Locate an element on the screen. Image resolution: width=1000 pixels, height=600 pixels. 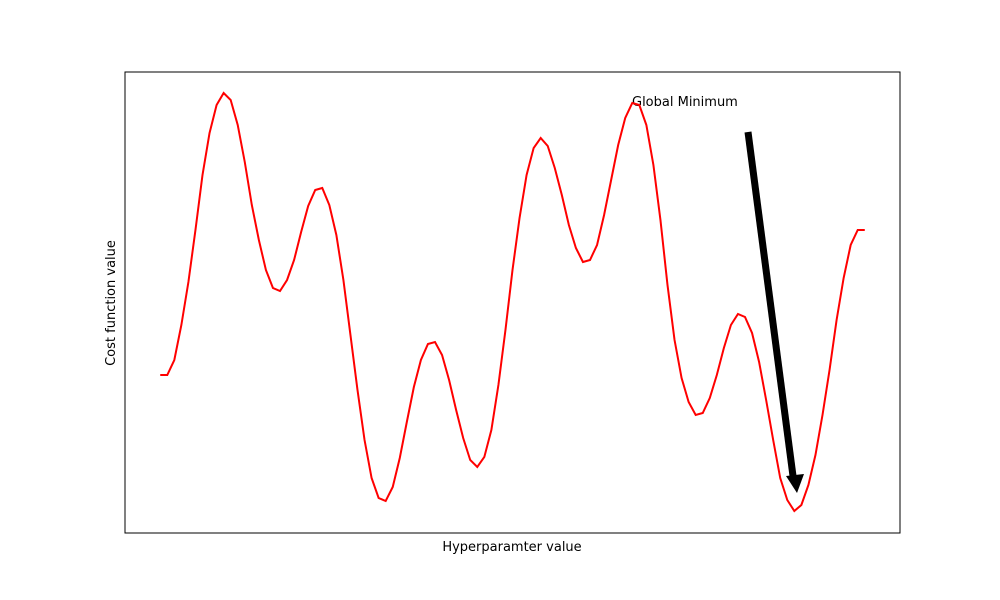
annotation-text: Global Minimum is located at coordinates (685, 102).